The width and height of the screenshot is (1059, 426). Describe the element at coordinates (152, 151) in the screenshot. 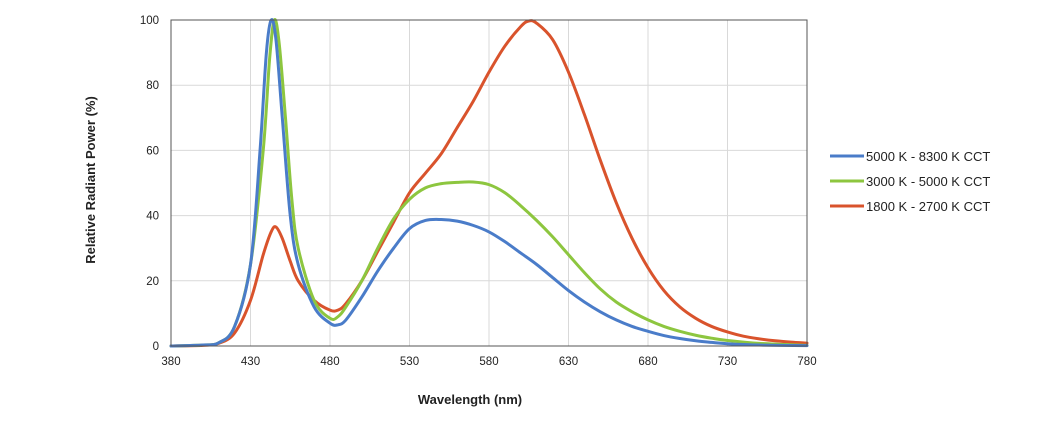

I see `y-tick-label: 60` at that location.